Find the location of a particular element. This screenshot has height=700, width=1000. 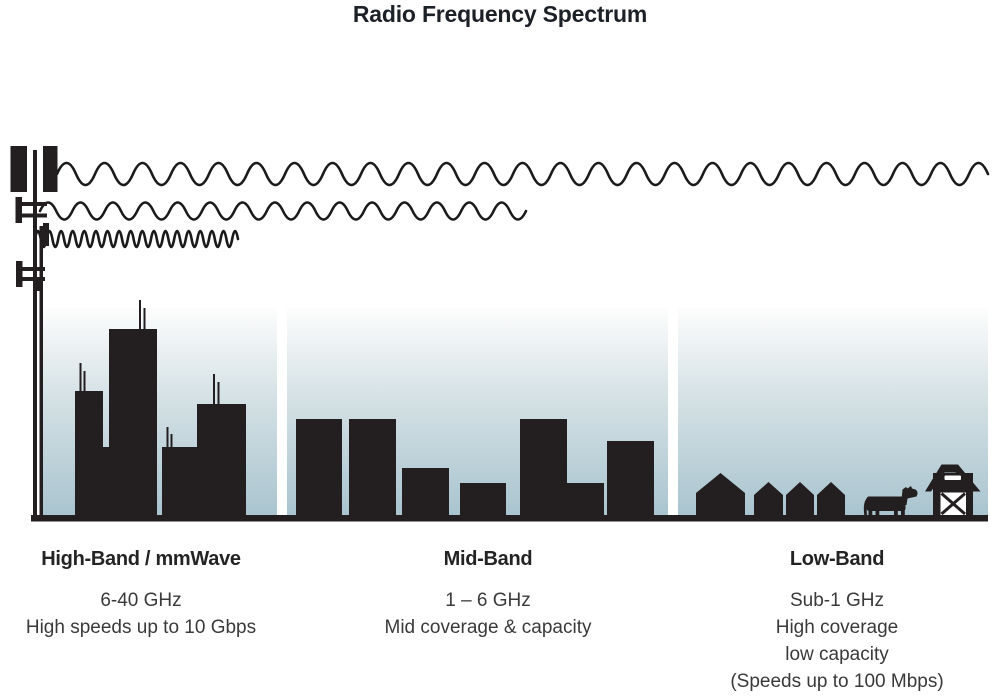

lowband-countryside is located at coordinates (838, 492).